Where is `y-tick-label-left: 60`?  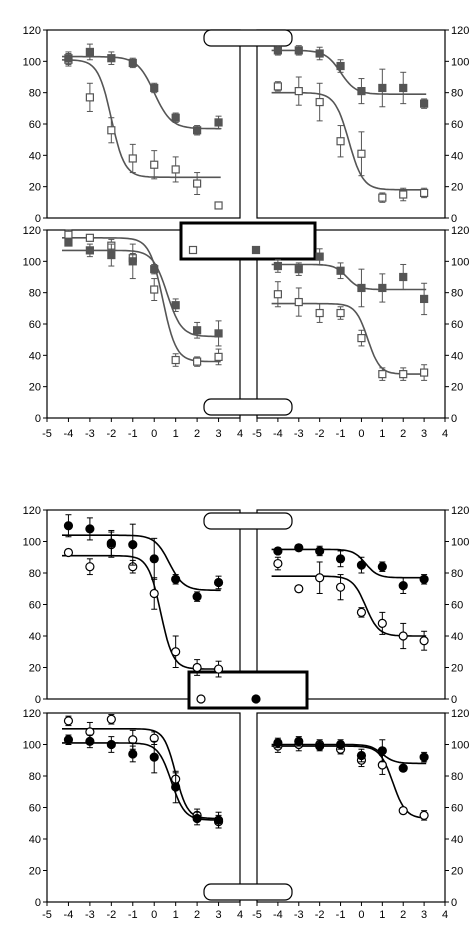
y-tick-label-left: 60 is located at coordinates (35, 325).